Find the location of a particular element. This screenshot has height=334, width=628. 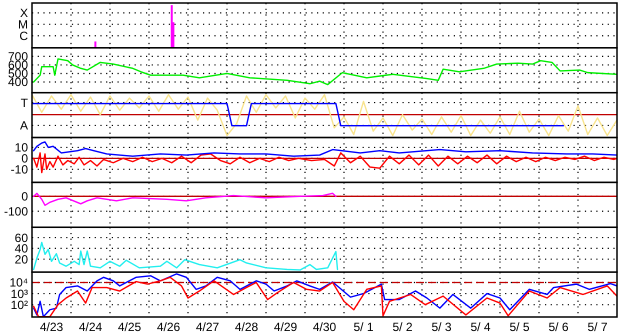

x-tick-label: 4/26 is located at coordinates (168, 327).